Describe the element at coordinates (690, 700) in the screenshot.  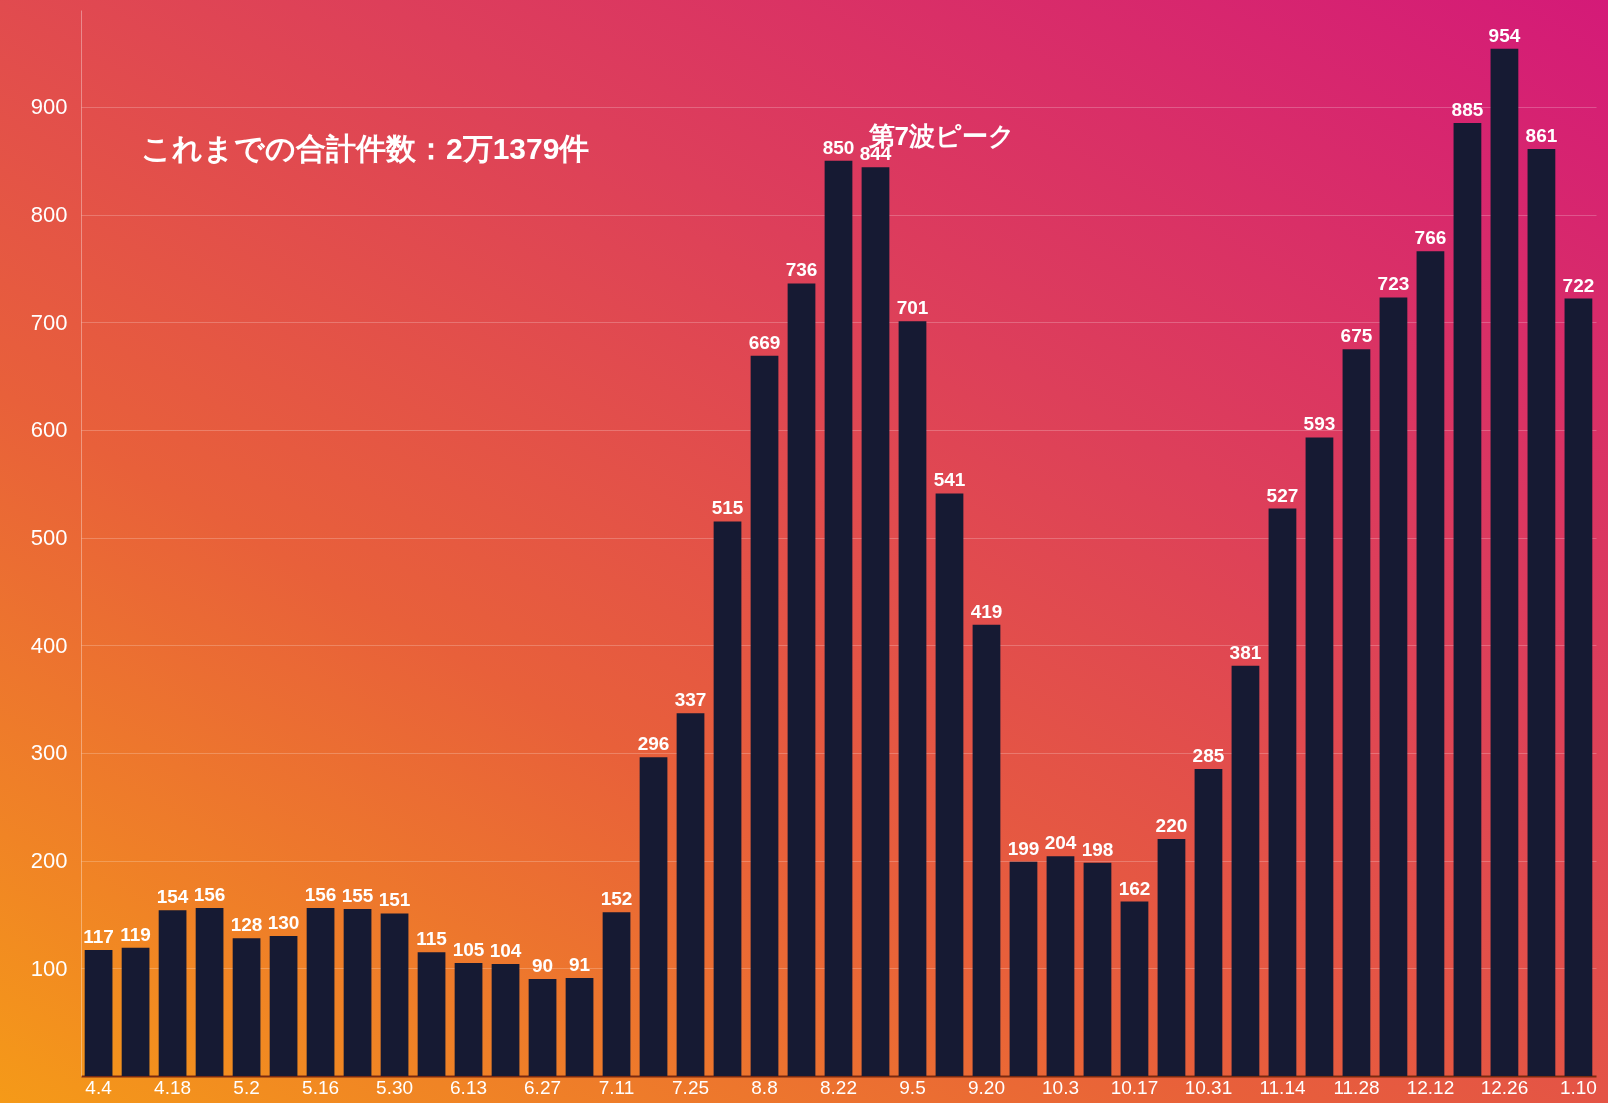
I see `data-label: 337` at that location.